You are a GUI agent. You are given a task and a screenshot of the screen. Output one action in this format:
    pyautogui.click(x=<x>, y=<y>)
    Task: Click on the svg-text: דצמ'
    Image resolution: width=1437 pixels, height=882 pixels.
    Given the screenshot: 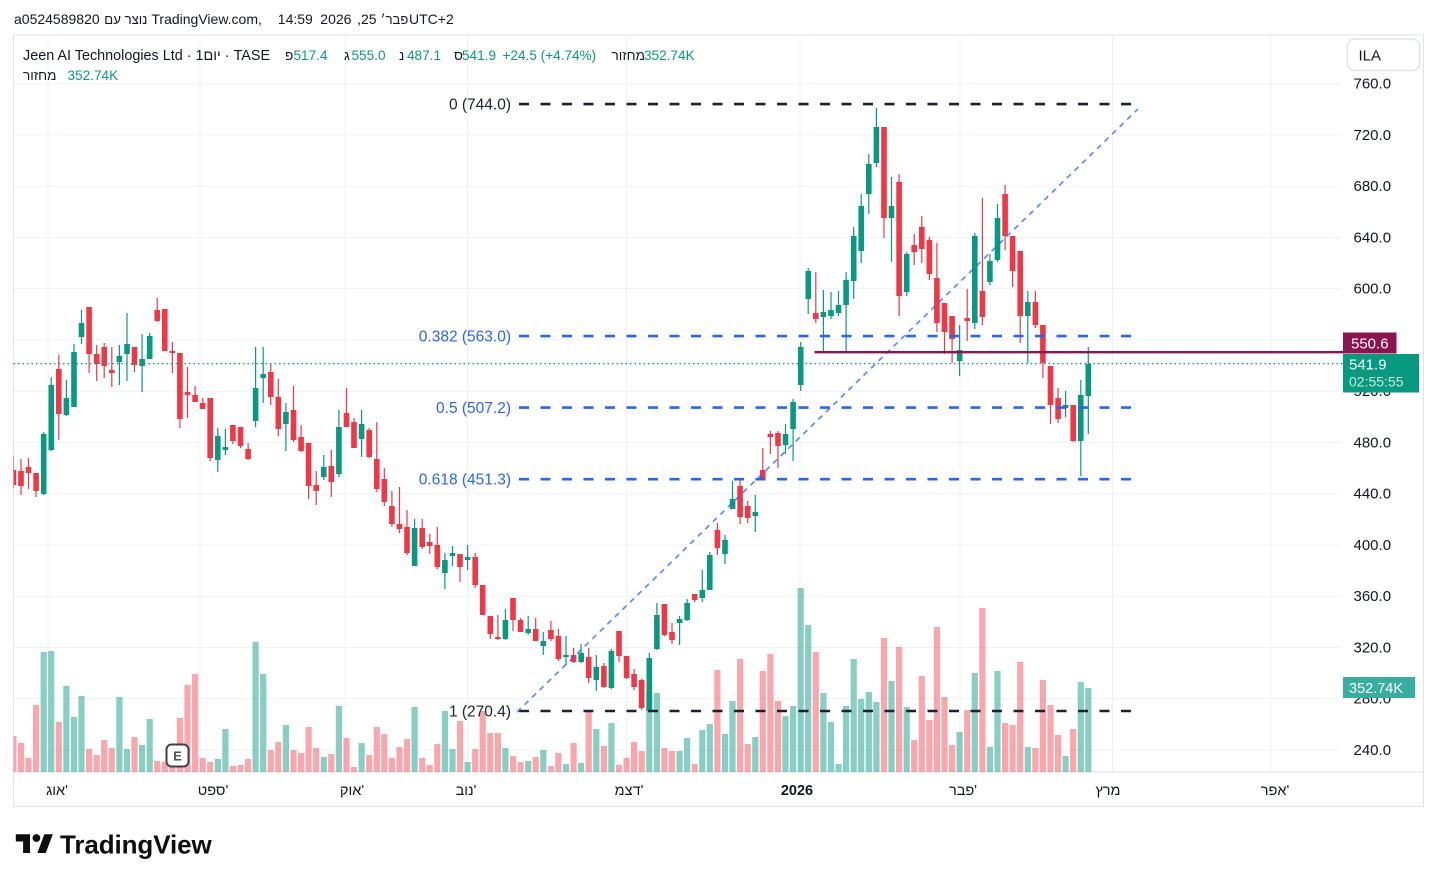 What is the action you would take?
    pyautogui.click(x=629, y=791)
    